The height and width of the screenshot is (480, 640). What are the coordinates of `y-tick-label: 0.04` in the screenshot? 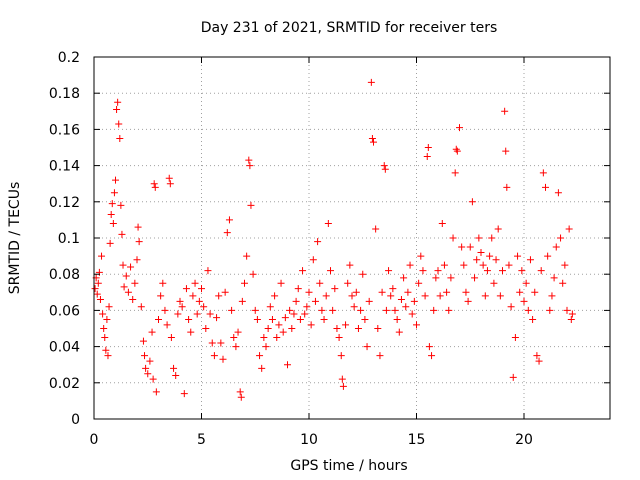 It's located at (64, 348).